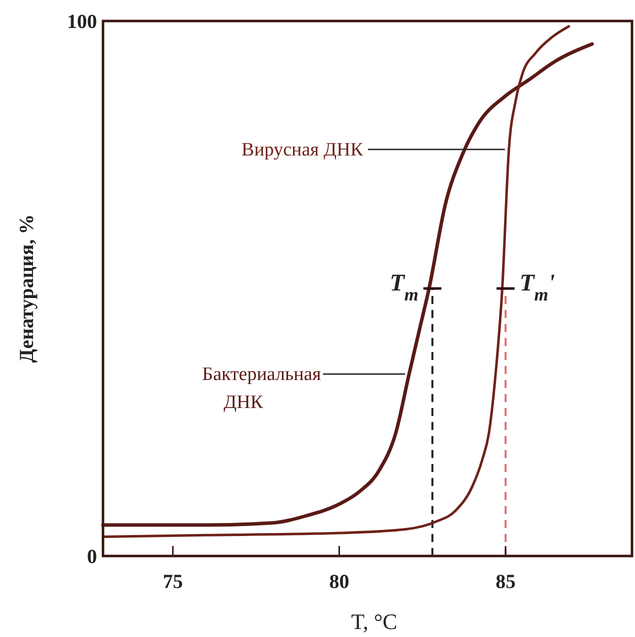 The image size is (635, 637). Describe the element at coordinates (538, 287) in the screenshot. I see `annotation: T$_{m}$'` at that location.